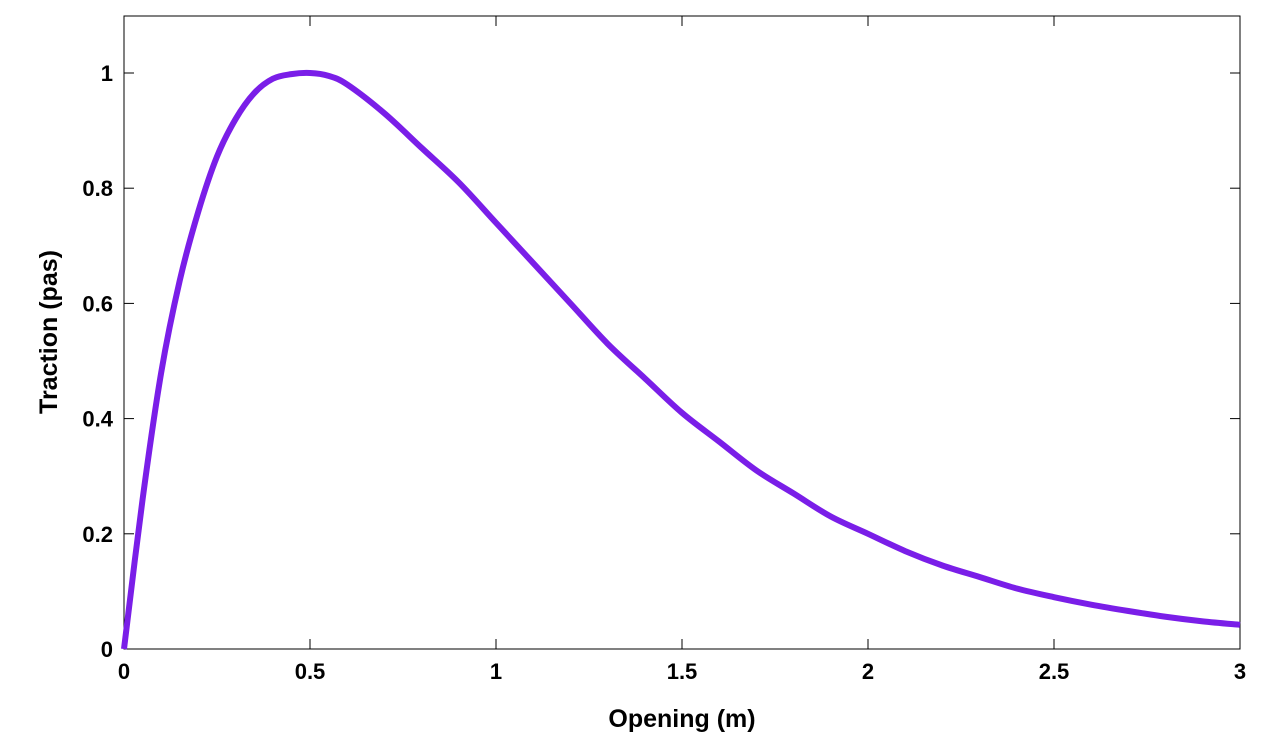 This screenshot has width=1278, height=754. What do you see at coordinates (310, 671) in the screenshot?
I see `x-tick-label: 0.5` at bounding box center [310, 671].